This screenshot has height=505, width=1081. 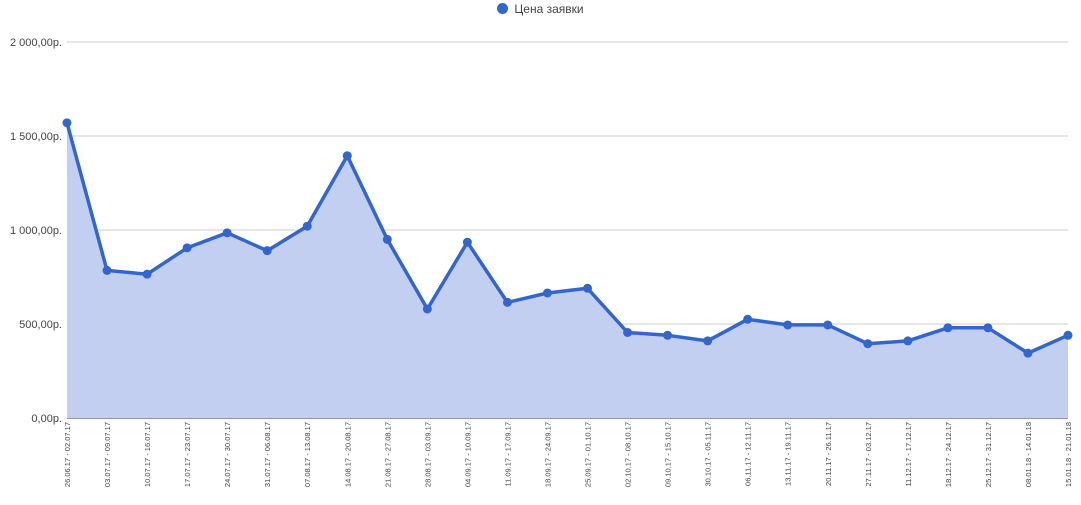 What do you see at coordinates (628, 454) in the screenshot?
I see `x-tick-label: 02.10.17 - 08.10.17` at bounding box center [628, 454].